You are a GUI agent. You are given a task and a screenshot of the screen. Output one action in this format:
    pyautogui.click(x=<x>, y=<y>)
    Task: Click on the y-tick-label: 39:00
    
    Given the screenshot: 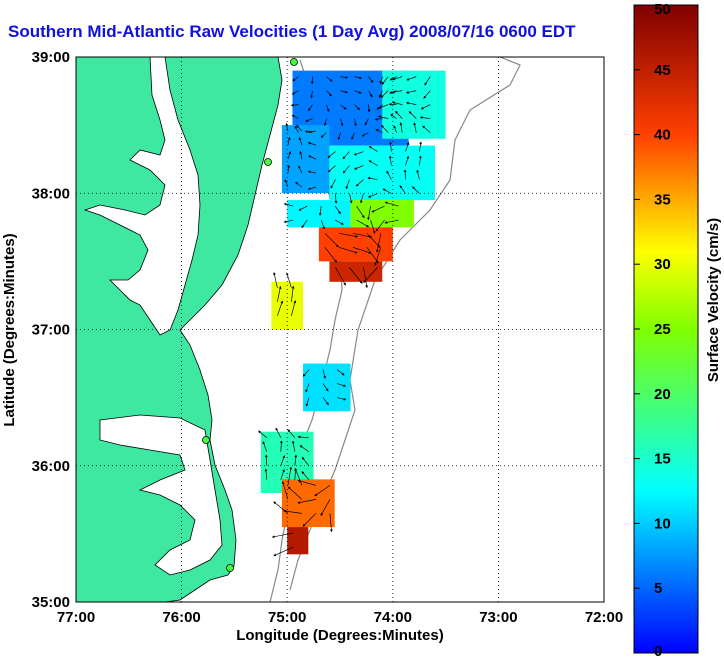 What is the action you would take?
    pyautogui.click(x=51, y=57)
    